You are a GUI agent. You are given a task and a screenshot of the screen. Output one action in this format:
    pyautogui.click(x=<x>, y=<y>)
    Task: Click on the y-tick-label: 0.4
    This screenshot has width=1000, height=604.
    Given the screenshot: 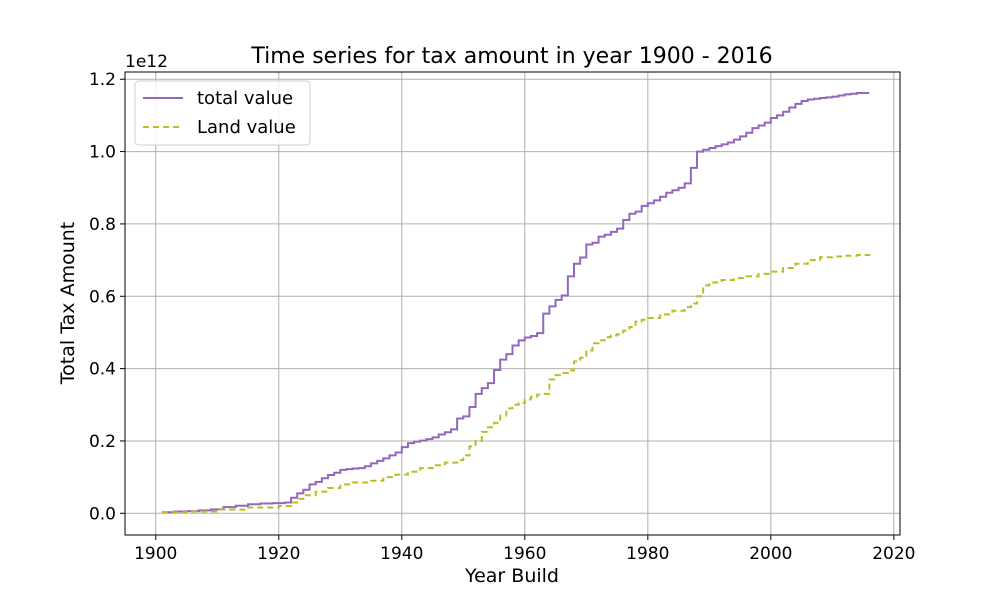 What is the action you would take?
    pyautogui.click(x=102, y=370)
    